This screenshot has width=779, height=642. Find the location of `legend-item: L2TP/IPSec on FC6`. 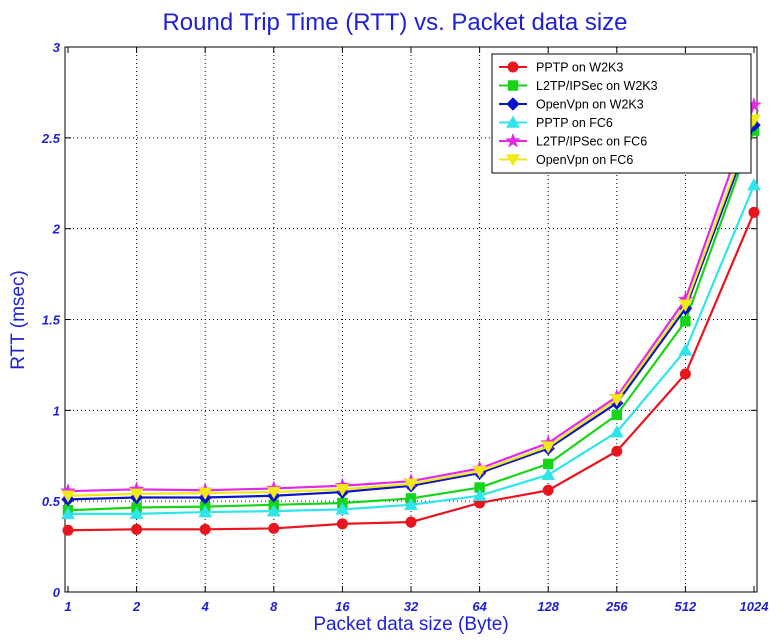

legend-item: L2TP/IPSec on FC6 is located at coordinates (573, 140).